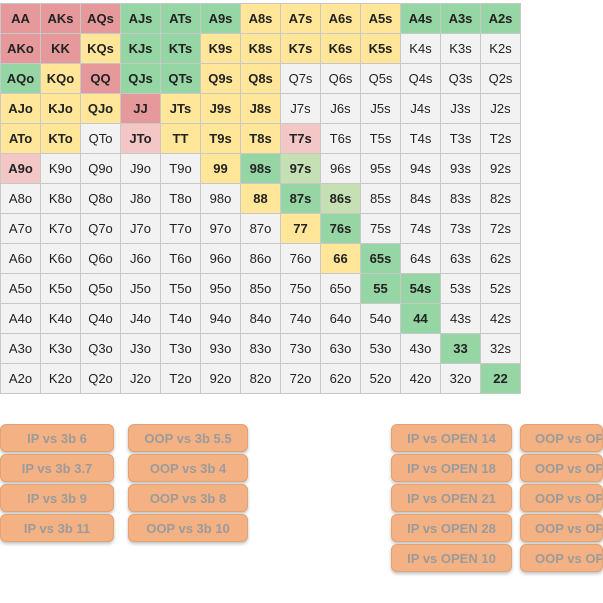 Image resolution: width=603 pixels, height=603 pixels. Describe the element at coordinates (421, 349) in the screenshot. I see `hand-cell-43o: 43o` at that location.